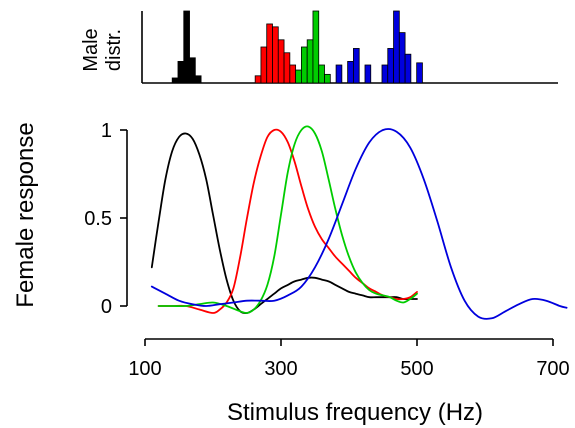 This screenshot has width=575, height=428. What do you see at coordinates (321, 74) in the screenshot?
I see `histogram-bar-s2-b4` at bounding box center [321, 74].